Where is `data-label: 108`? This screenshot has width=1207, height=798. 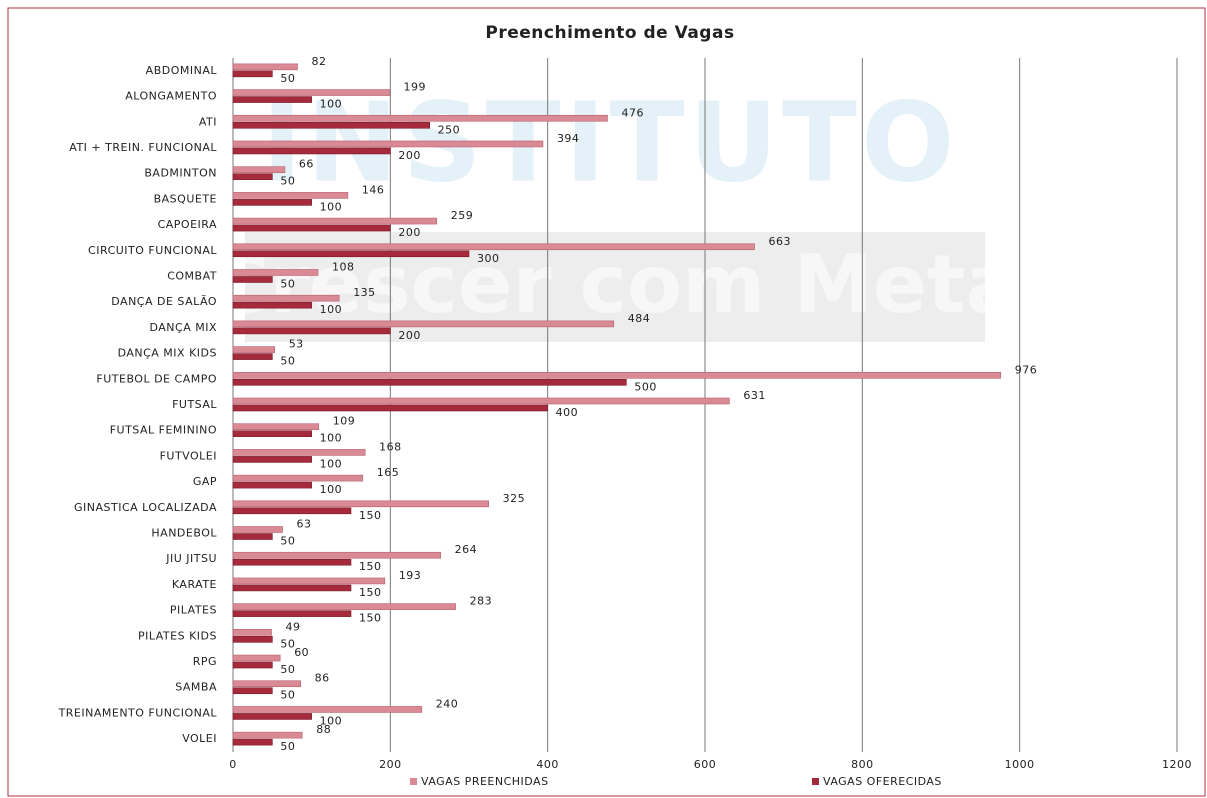 data-label: 108 is located at coordinates (343, 266).